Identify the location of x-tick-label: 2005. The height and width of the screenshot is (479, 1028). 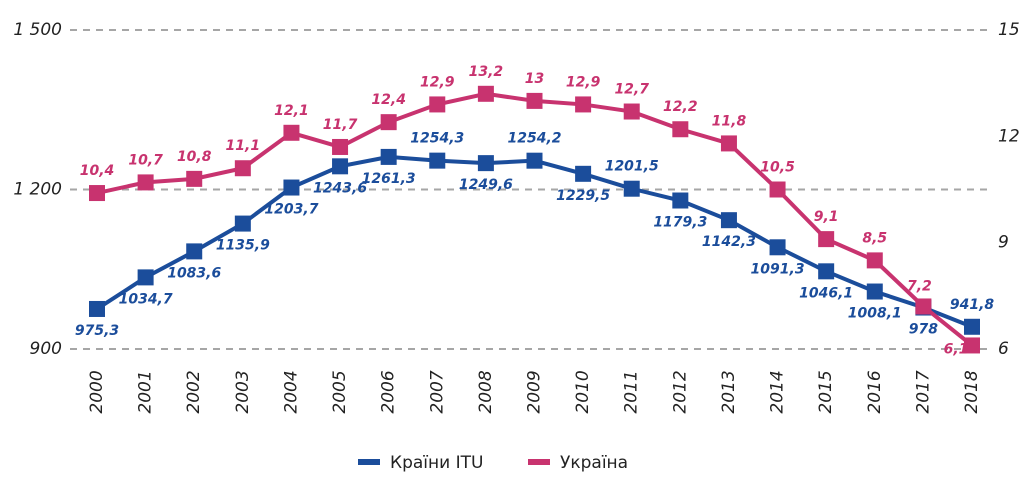
(340, 391).